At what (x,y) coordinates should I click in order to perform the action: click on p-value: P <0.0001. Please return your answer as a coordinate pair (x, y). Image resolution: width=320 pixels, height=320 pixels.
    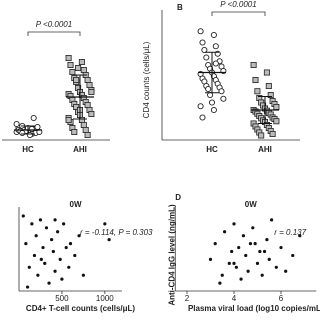
    Looking at the image, I should click on (54, 24).